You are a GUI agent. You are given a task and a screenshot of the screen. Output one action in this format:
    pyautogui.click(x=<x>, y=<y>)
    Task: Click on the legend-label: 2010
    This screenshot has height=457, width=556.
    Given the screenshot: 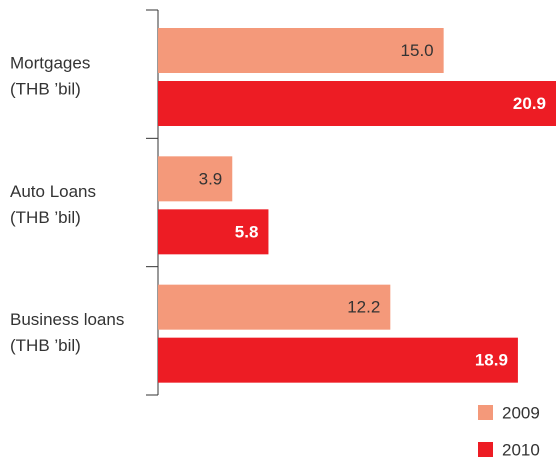 What is the action you would take?
    pyautogui.click(x=521, y=448)
    